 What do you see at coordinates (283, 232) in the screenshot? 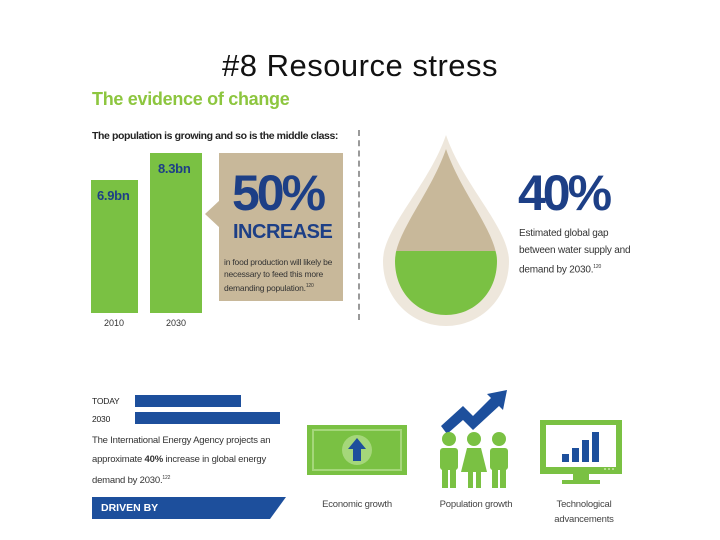
I see `food-increase-word: INCREASE` at bounding box center [283, 232].